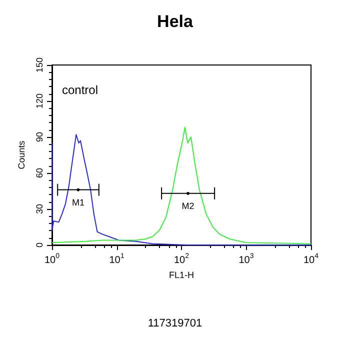 The width and height of the screenshot is (350, 350). I want to click on data-label: M2, so click(188, 205).